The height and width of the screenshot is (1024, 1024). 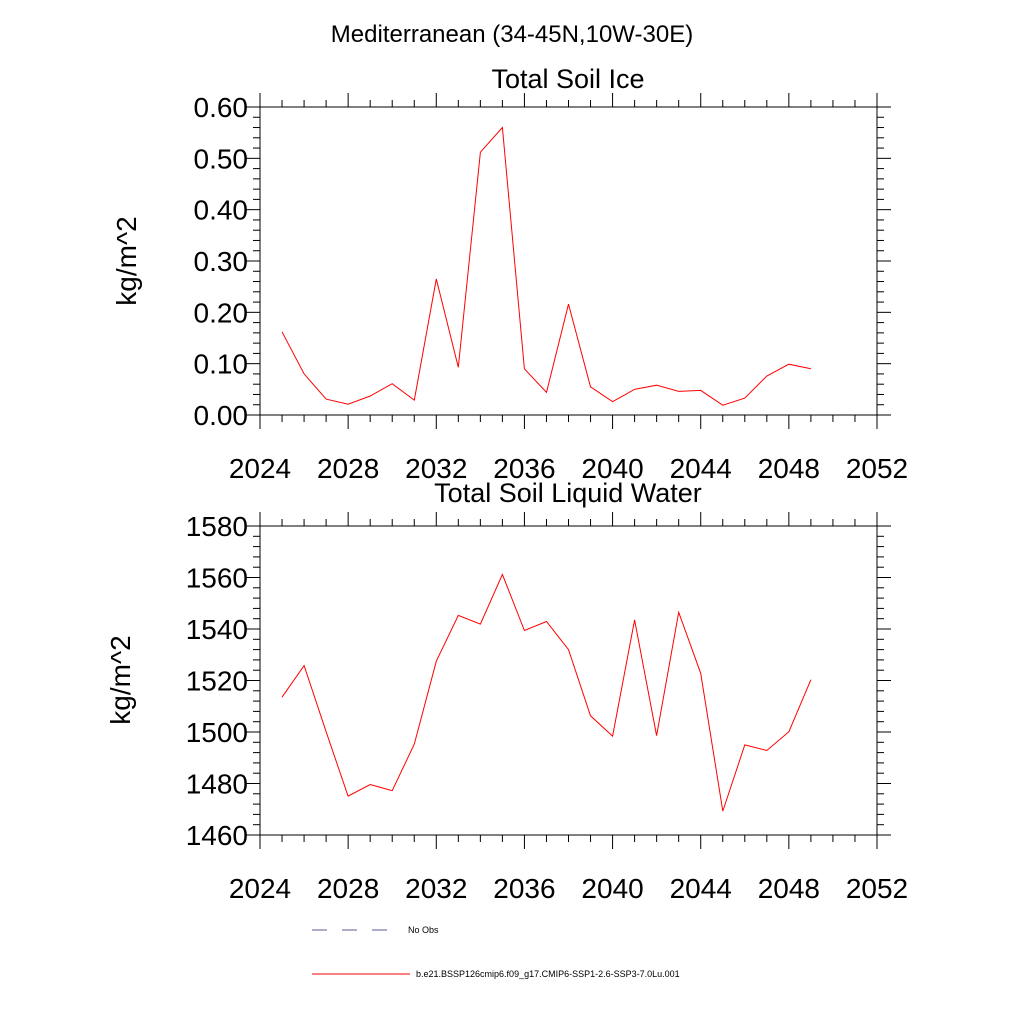 What do you see at coordinates (221, 158) in the screenshot?
I see `y-tick-label: 0.50` at bounding box center [221, 158].